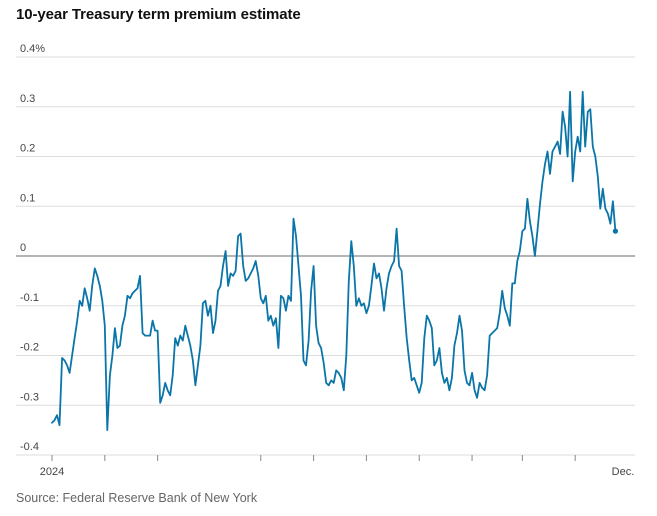 The height and width of the screenshot is (516, 657). Describe the element at coordinates (137, 498) in the screenshot. I see `source-note: Source: Federal Reserve Bank of New York` at that location.